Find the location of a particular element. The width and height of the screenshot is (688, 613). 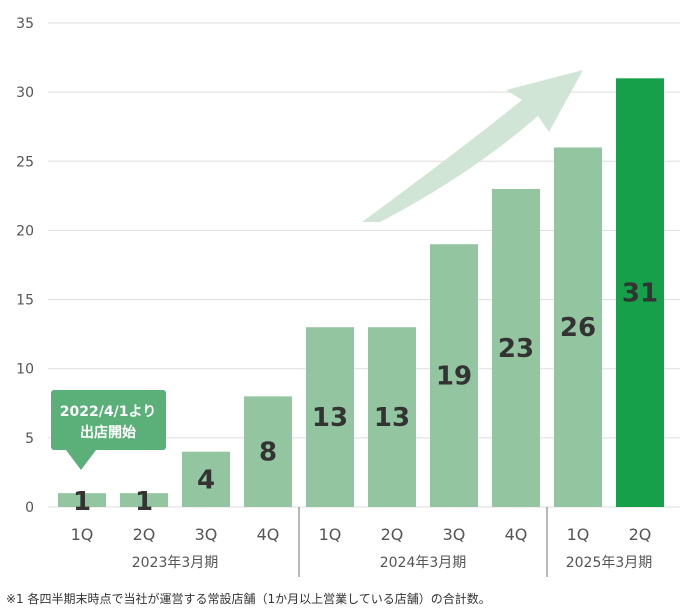

trend-arrow-shape is located at coordinates (472, 146).